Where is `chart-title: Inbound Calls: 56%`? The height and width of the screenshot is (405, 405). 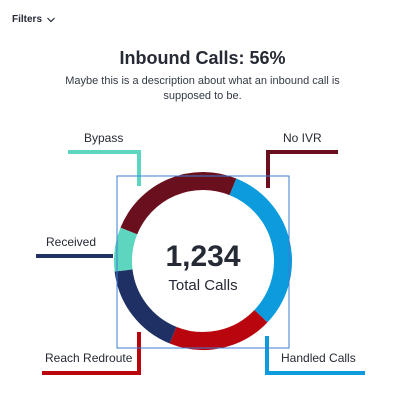
chart-title: Inbound Calls: 56% is located at coordinates (202, 58).